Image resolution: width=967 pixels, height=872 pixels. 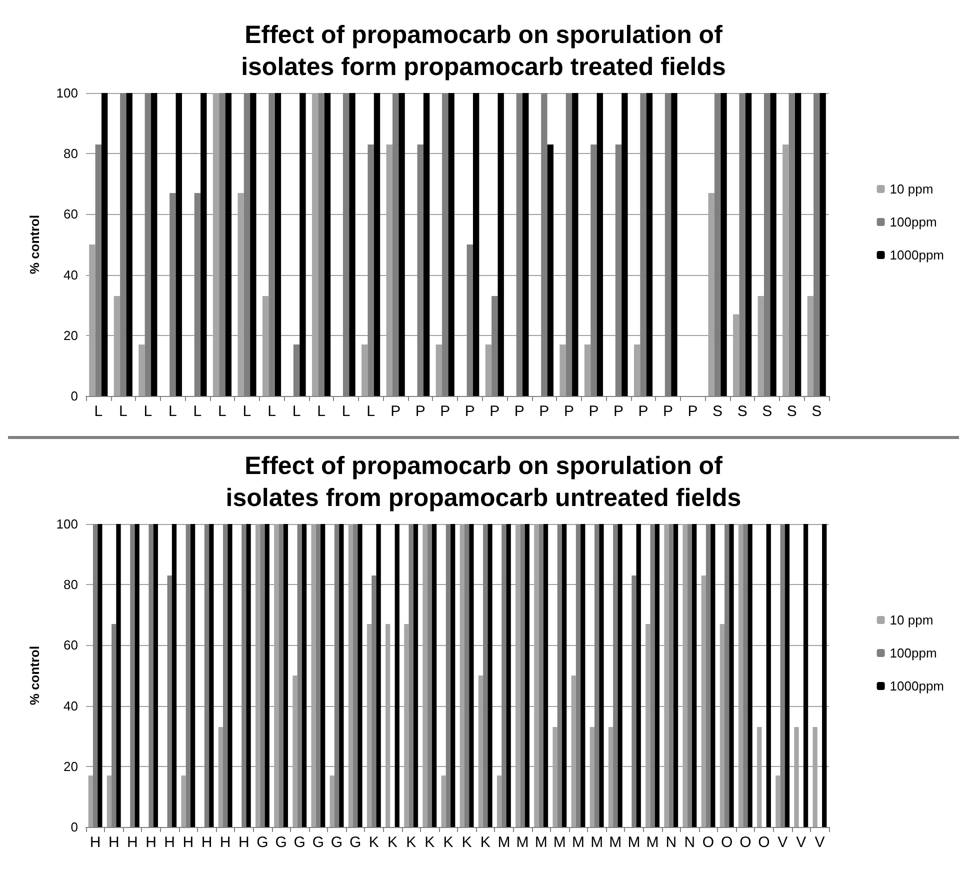 I want to click on chart-title: Effect of propamocarb on sporulation of isolates from propamocarb untreated fields, so click(x=484, y=482).